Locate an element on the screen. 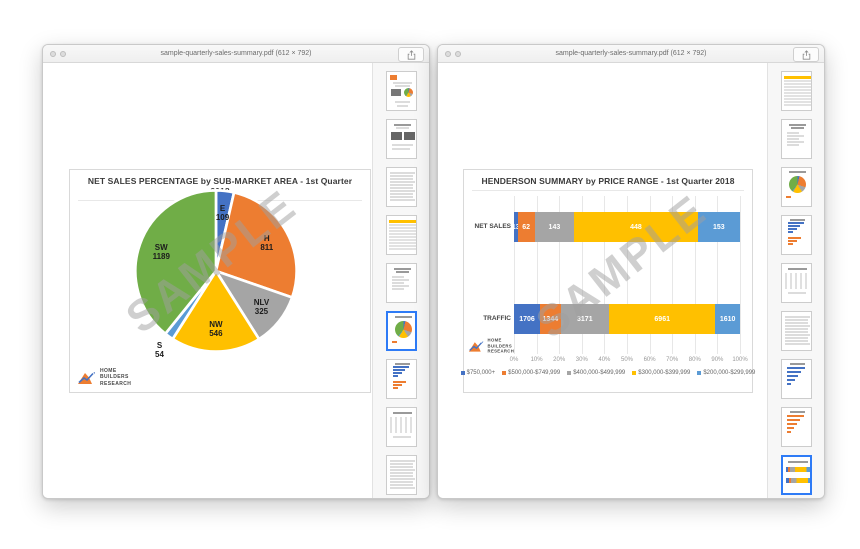 The image size is (860, 549). x-tick-label: 100% is located at coordinates (740, 360).